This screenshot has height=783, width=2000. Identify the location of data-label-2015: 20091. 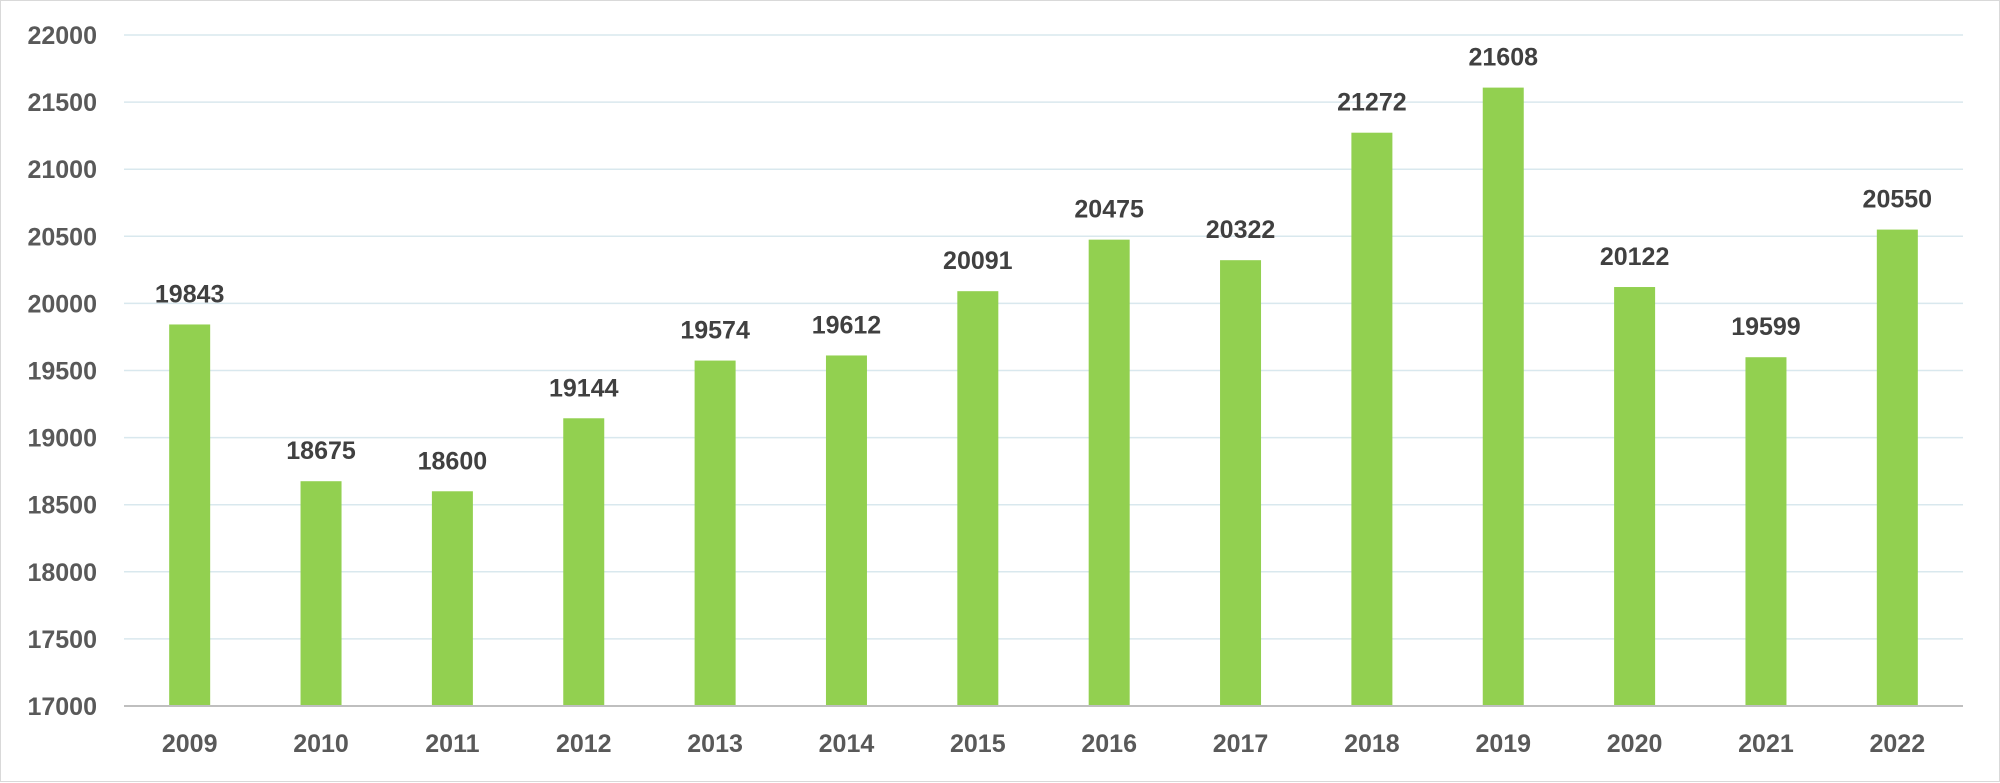
(978, 261).